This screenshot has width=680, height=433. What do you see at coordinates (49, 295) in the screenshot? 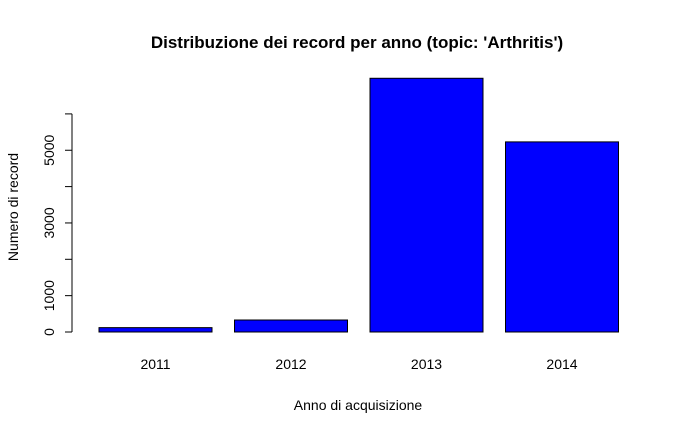
I see `y-tick-label-1000: 1000` at bounding box center [49, 295].